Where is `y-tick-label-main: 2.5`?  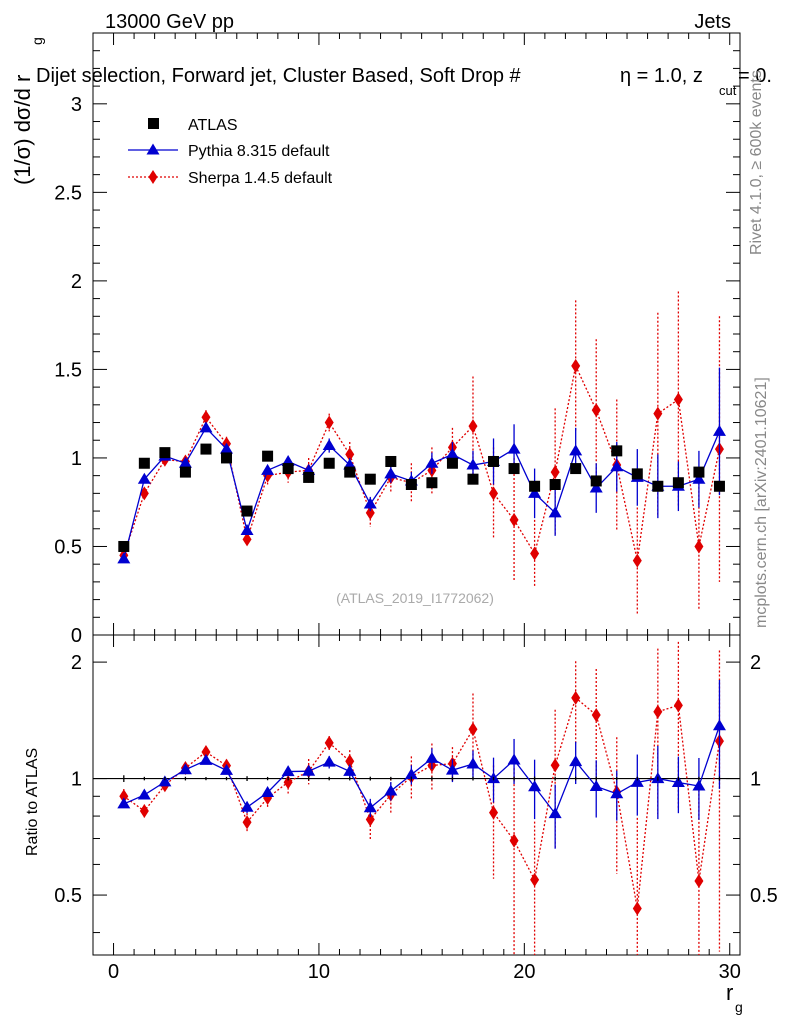
y-tick-label-main: 2.5 is located at coordinates (68, 193).